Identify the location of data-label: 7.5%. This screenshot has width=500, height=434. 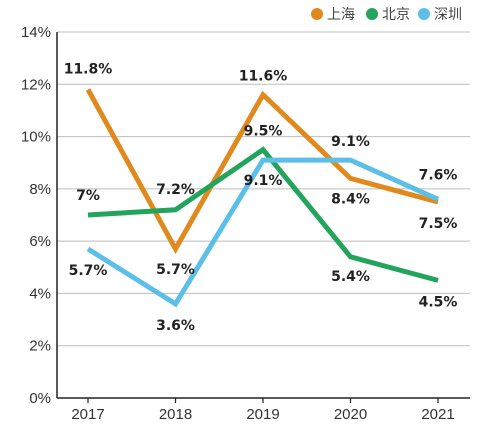
(438, 224).